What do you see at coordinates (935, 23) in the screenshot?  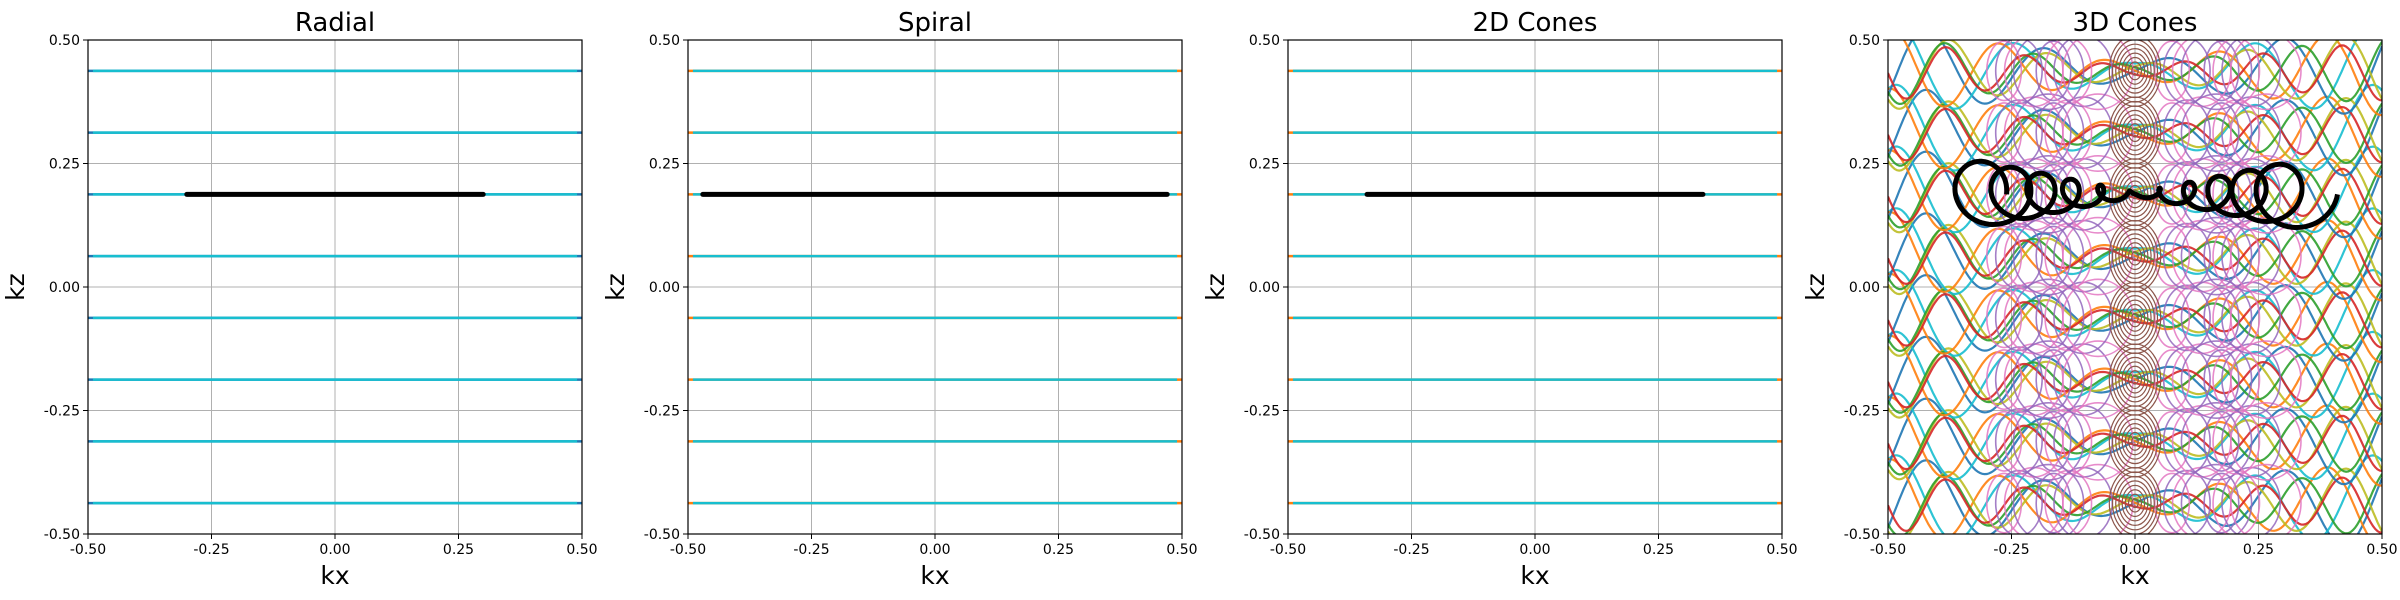 I see `chart-title: Spiral` at bounding box center [935, 23].